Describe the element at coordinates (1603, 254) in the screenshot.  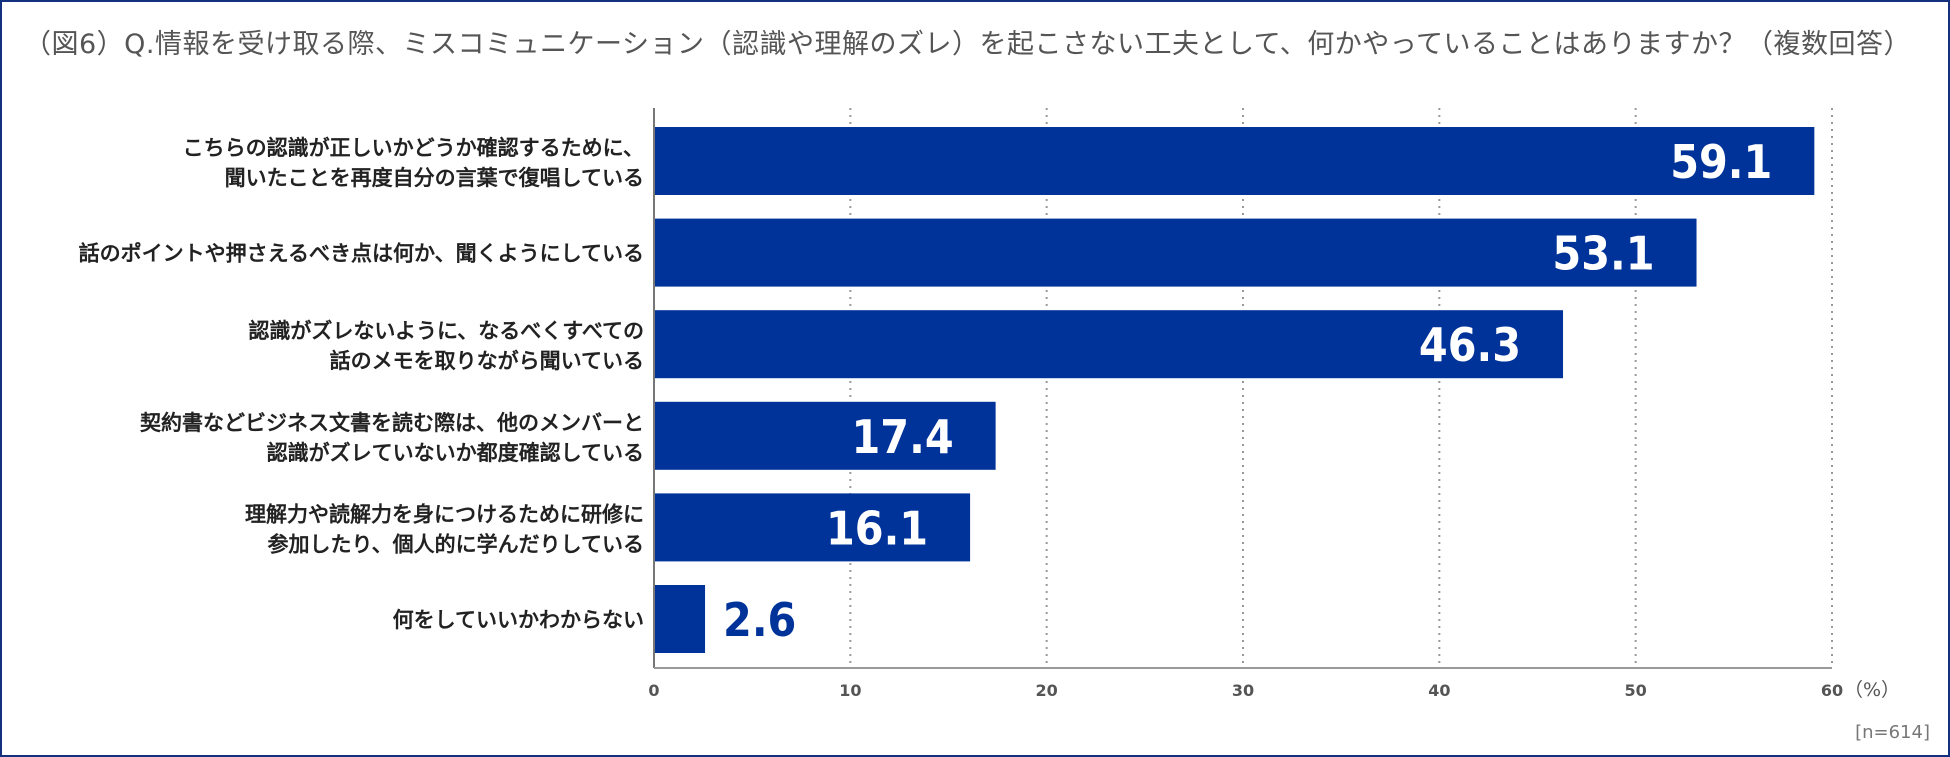
I see `bar-value-label: 53.1` at that location.